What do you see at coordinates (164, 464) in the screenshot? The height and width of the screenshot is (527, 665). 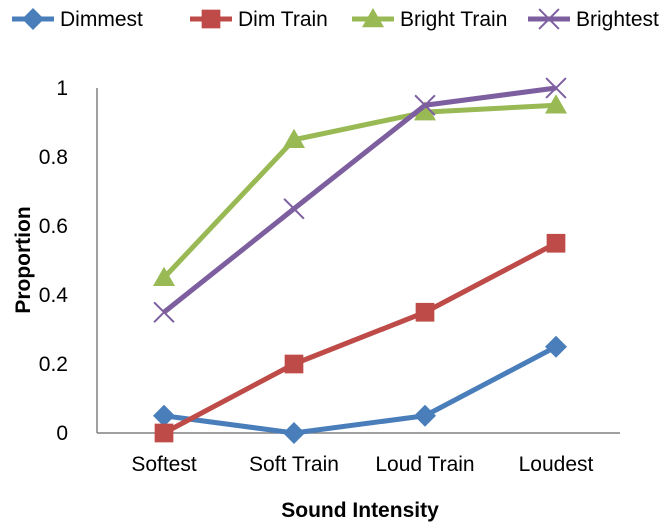 I see `x-tick-label: Softest` at bounding box center [164, 464].